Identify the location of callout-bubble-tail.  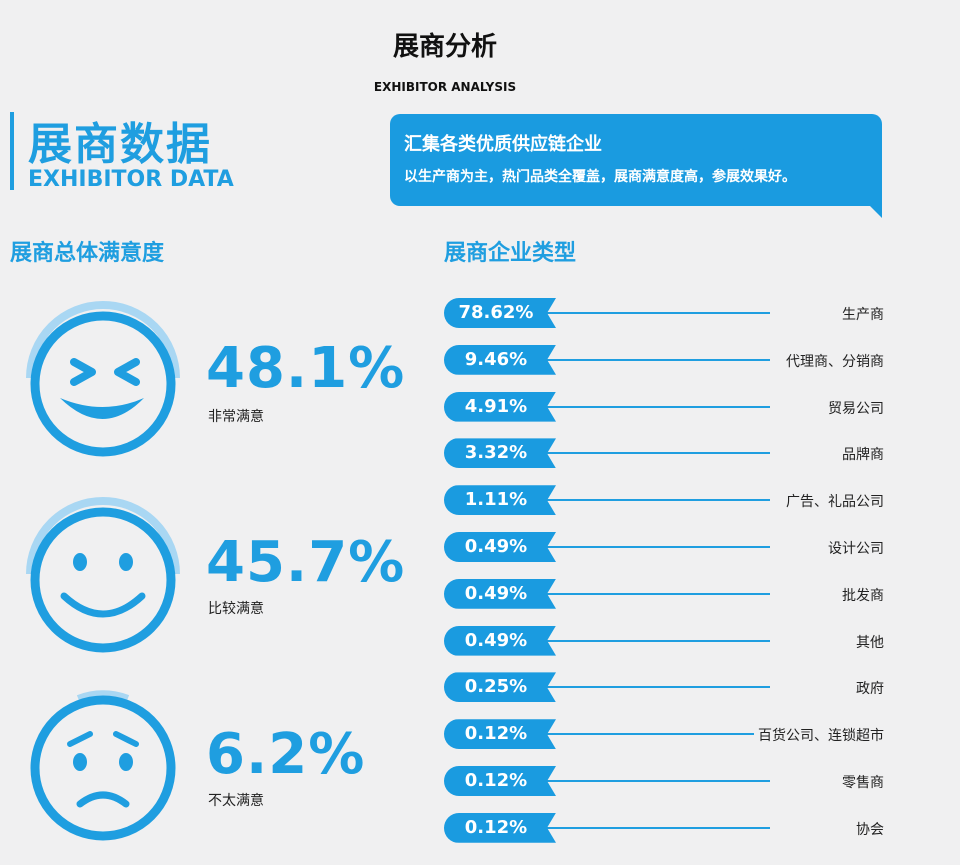
(871, 207).